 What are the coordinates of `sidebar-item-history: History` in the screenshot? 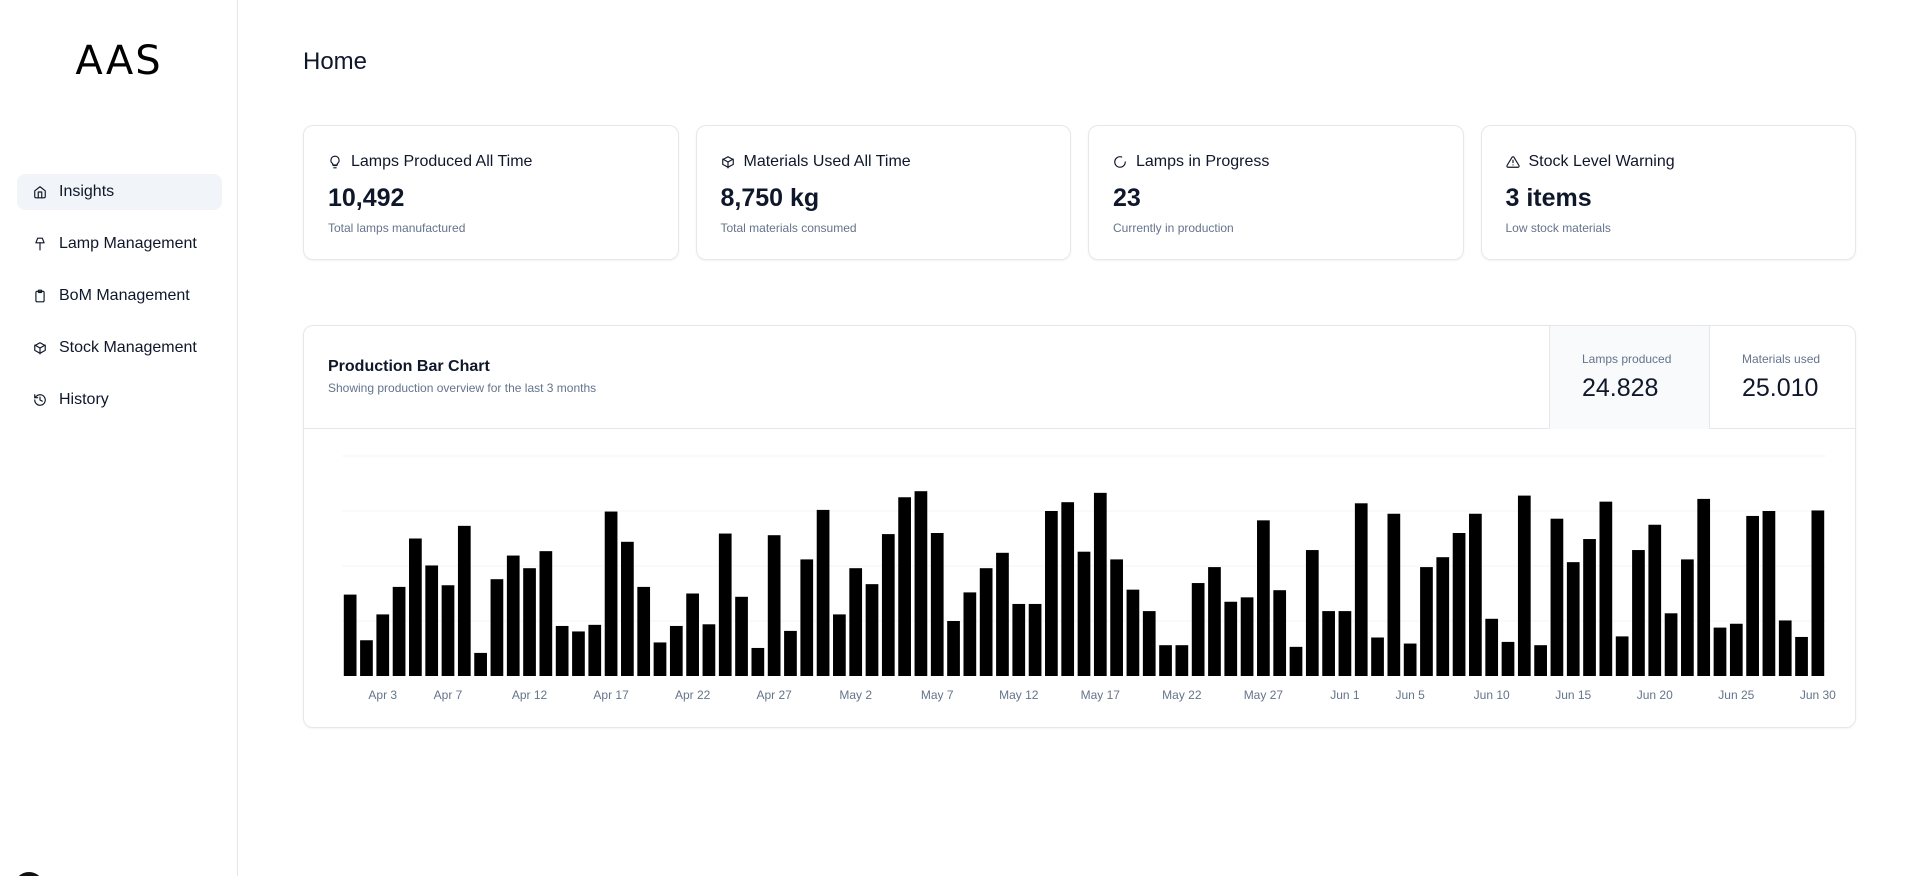 It's located at (119, 400).